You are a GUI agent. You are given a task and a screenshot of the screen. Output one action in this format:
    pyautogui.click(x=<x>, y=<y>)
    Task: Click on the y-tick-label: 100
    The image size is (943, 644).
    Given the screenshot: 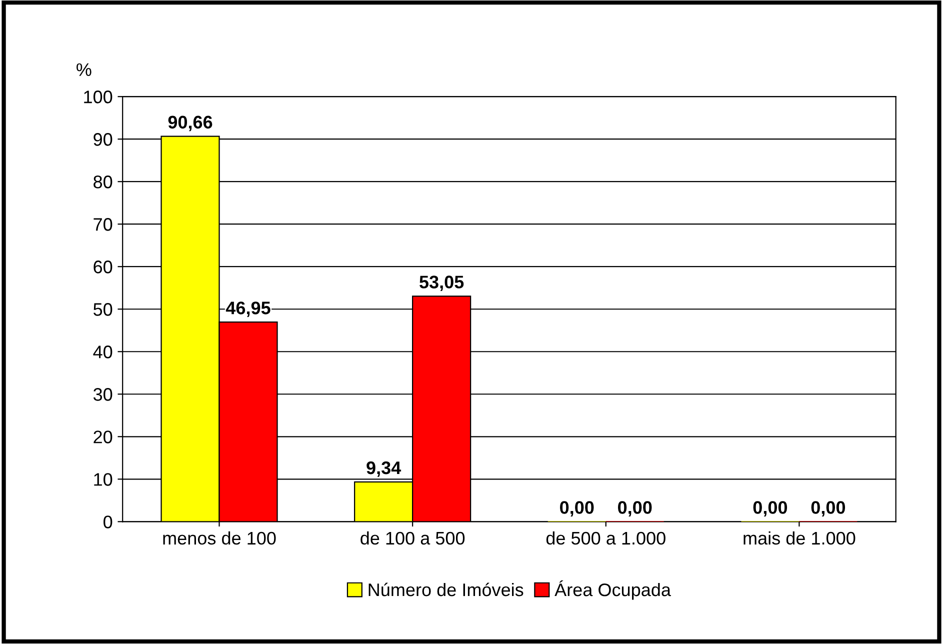 What is the action you would take?
    pyautogui.click(x=98, y=97)
    